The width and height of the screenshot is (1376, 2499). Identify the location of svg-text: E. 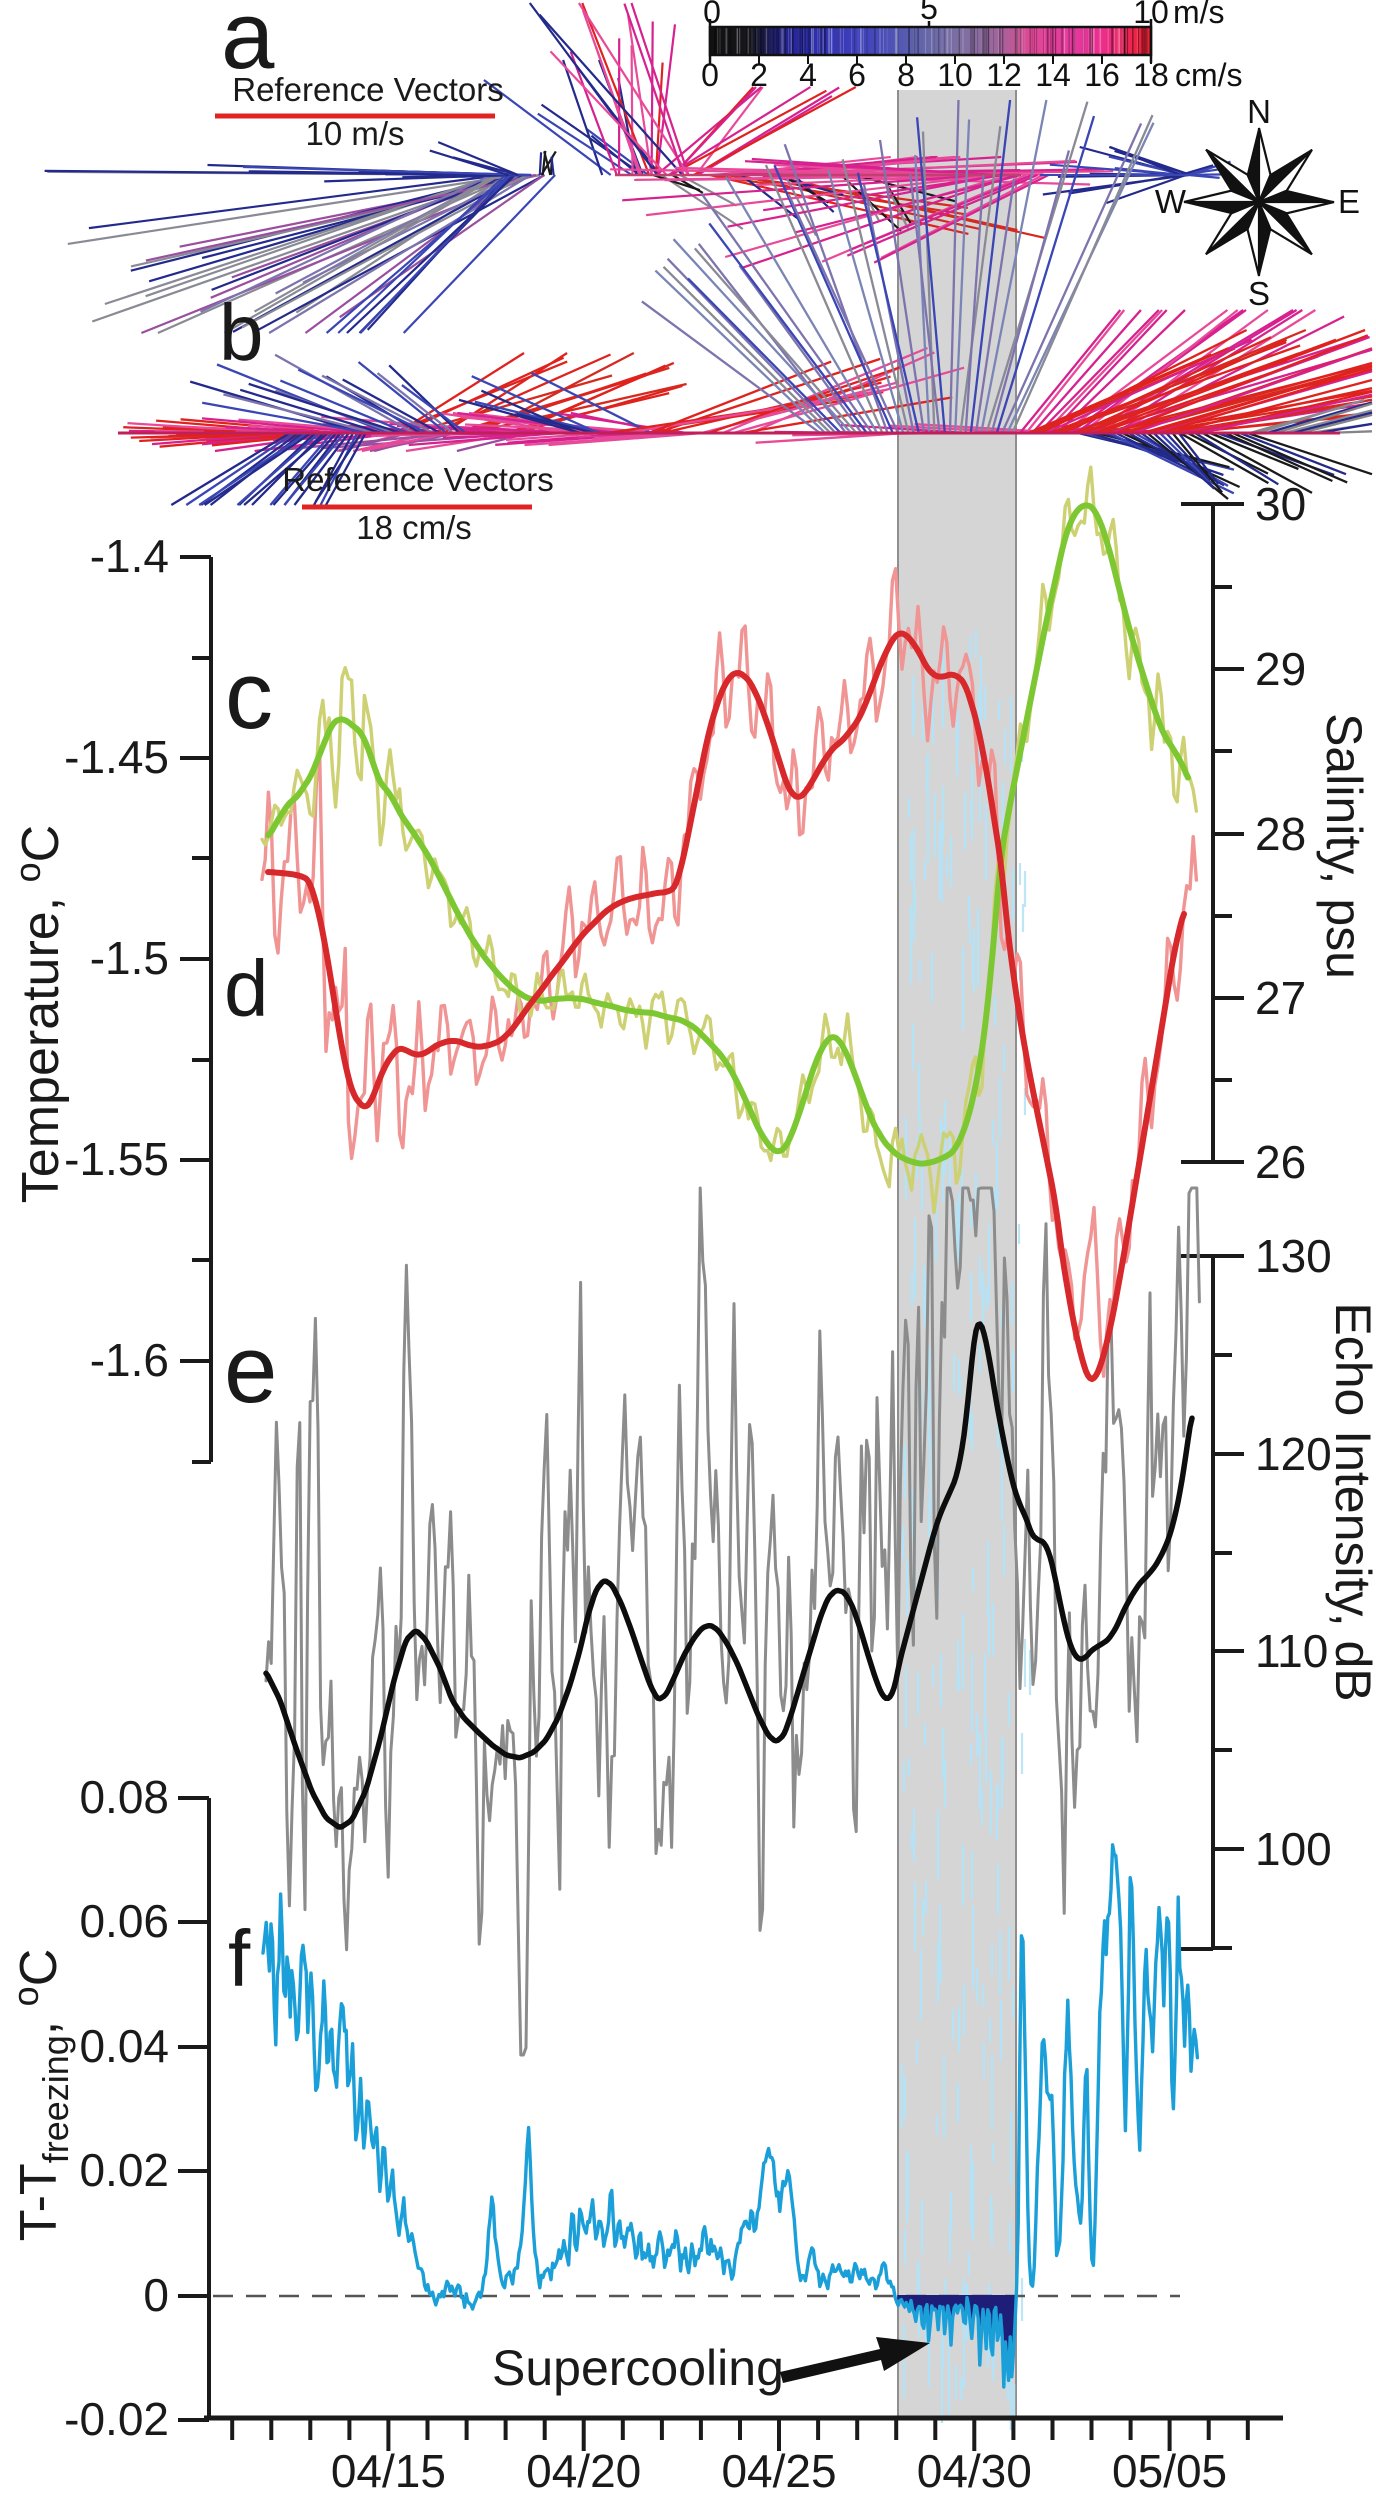
(1349, 201).